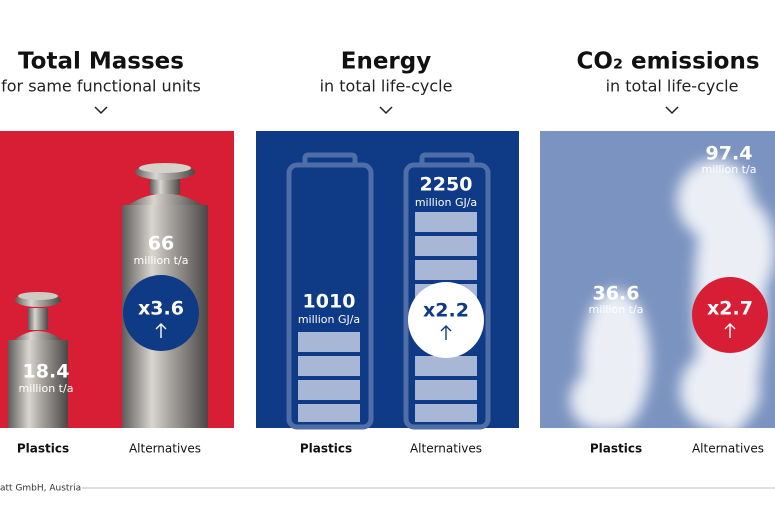  I want to click on value: 66, so click(161, 244).